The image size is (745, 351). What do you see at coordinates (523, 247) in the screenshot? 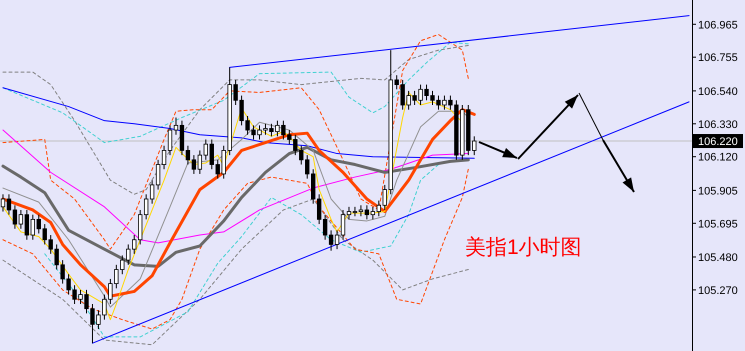
I see `annotation: 美指1小时图` at bounding box center [523, 247].